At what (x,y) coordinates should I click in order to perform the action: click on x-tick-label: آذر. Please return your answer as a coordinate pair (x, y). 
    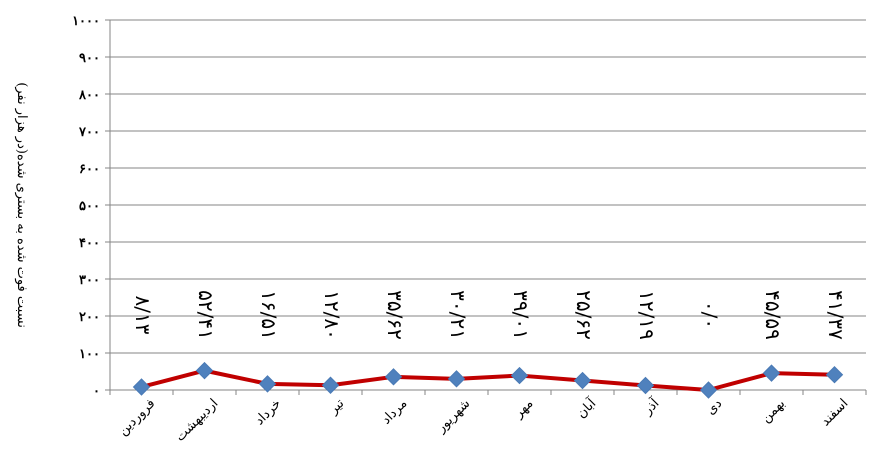
    Looking at the image, I should click on (651, 406).